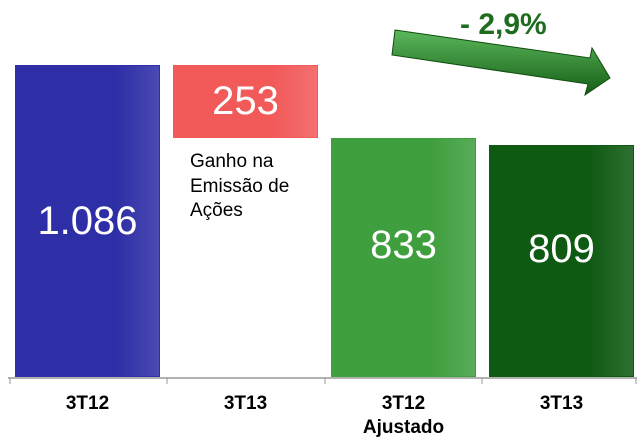  I want to click on x-tick-label: 3T12 Ajustado, so click(403, 415).